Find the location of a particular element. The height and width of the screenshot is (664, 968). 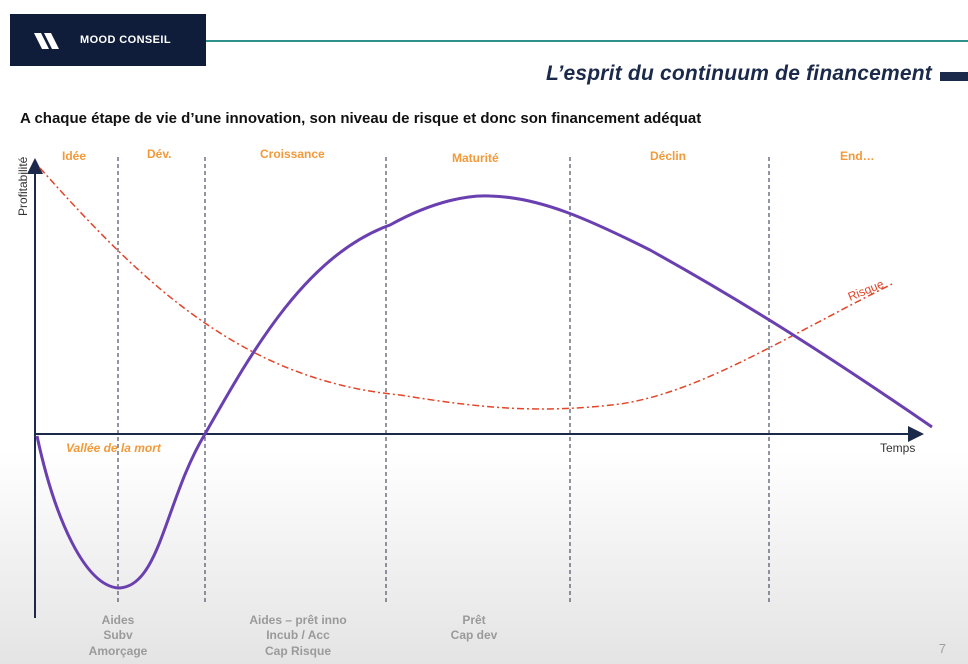

phase-label-idee: Idée is located at coordinates (74, 156).